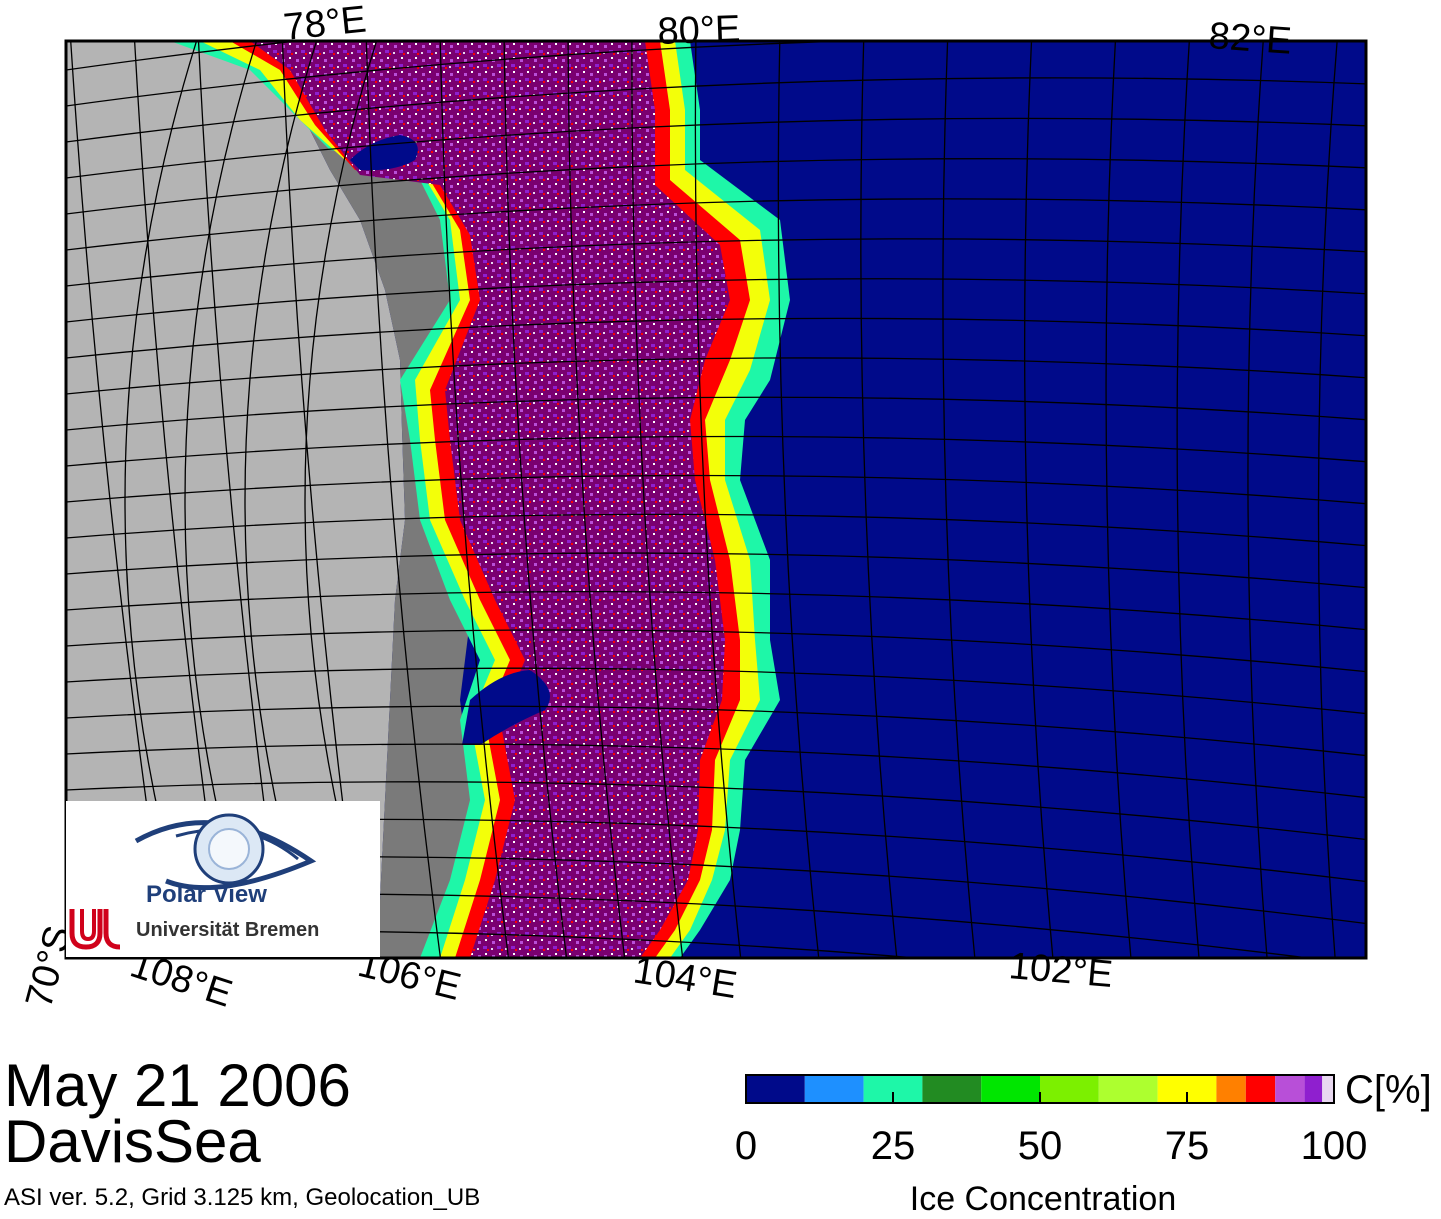  I want to click on date-title: May 21 2006, so click(177, 1085).